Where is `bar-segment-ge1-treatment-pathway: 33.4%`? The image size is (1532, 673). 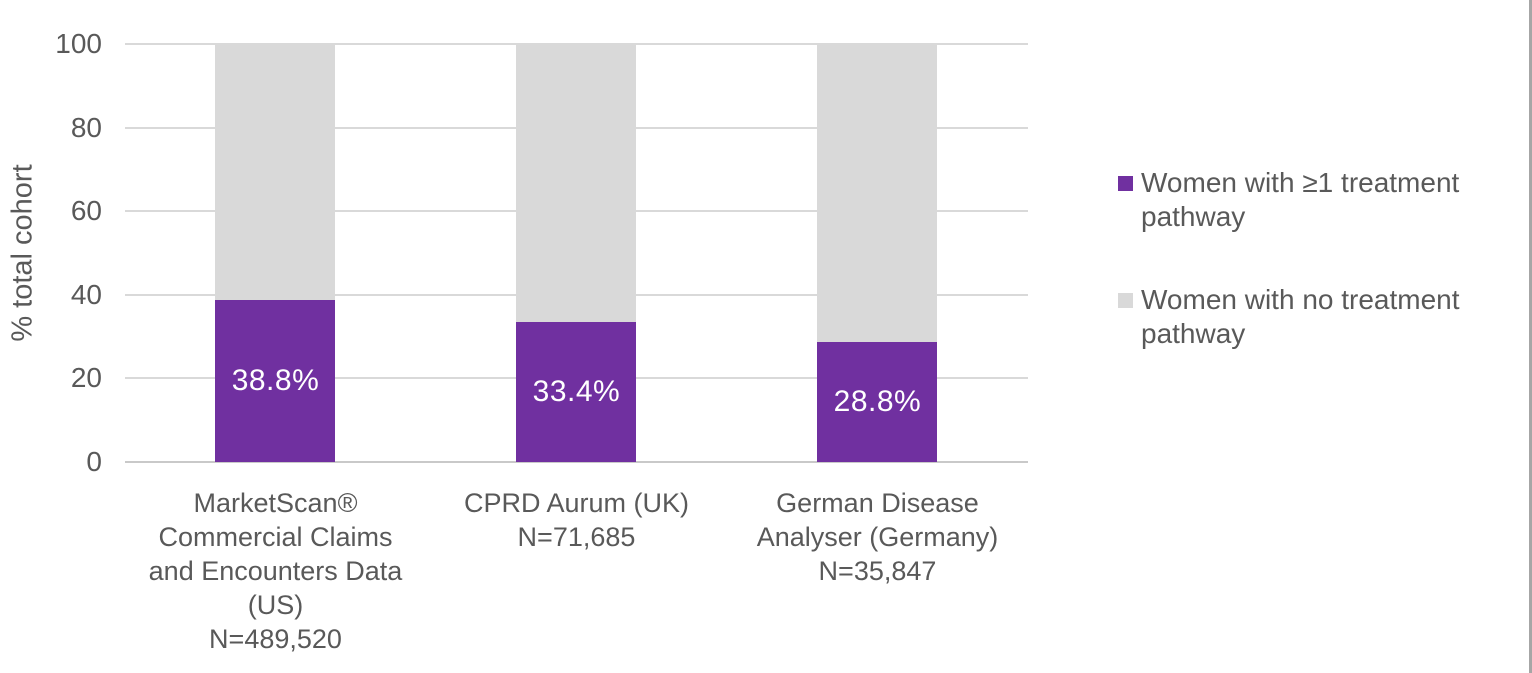 bar-segment-ge1-treatment-pathway: 33.4% is located at coordinates (576, 392).